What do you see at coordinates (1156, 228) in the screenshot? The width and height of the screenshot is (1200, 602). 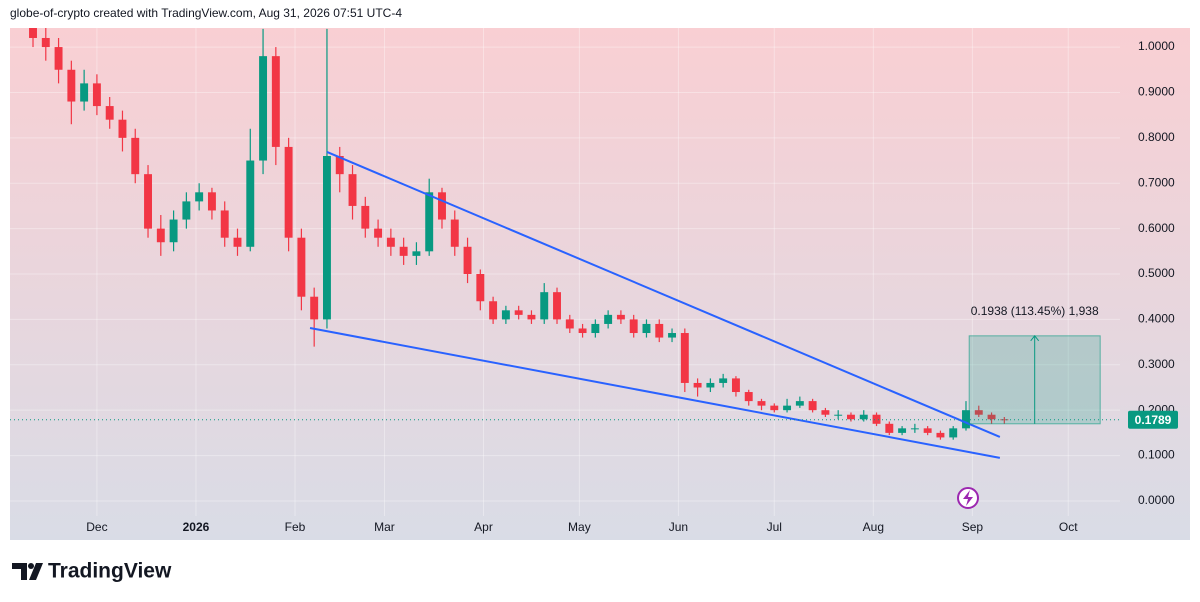 I see `y-tick-label: 0.6000` at bounding box center [1156, 228].